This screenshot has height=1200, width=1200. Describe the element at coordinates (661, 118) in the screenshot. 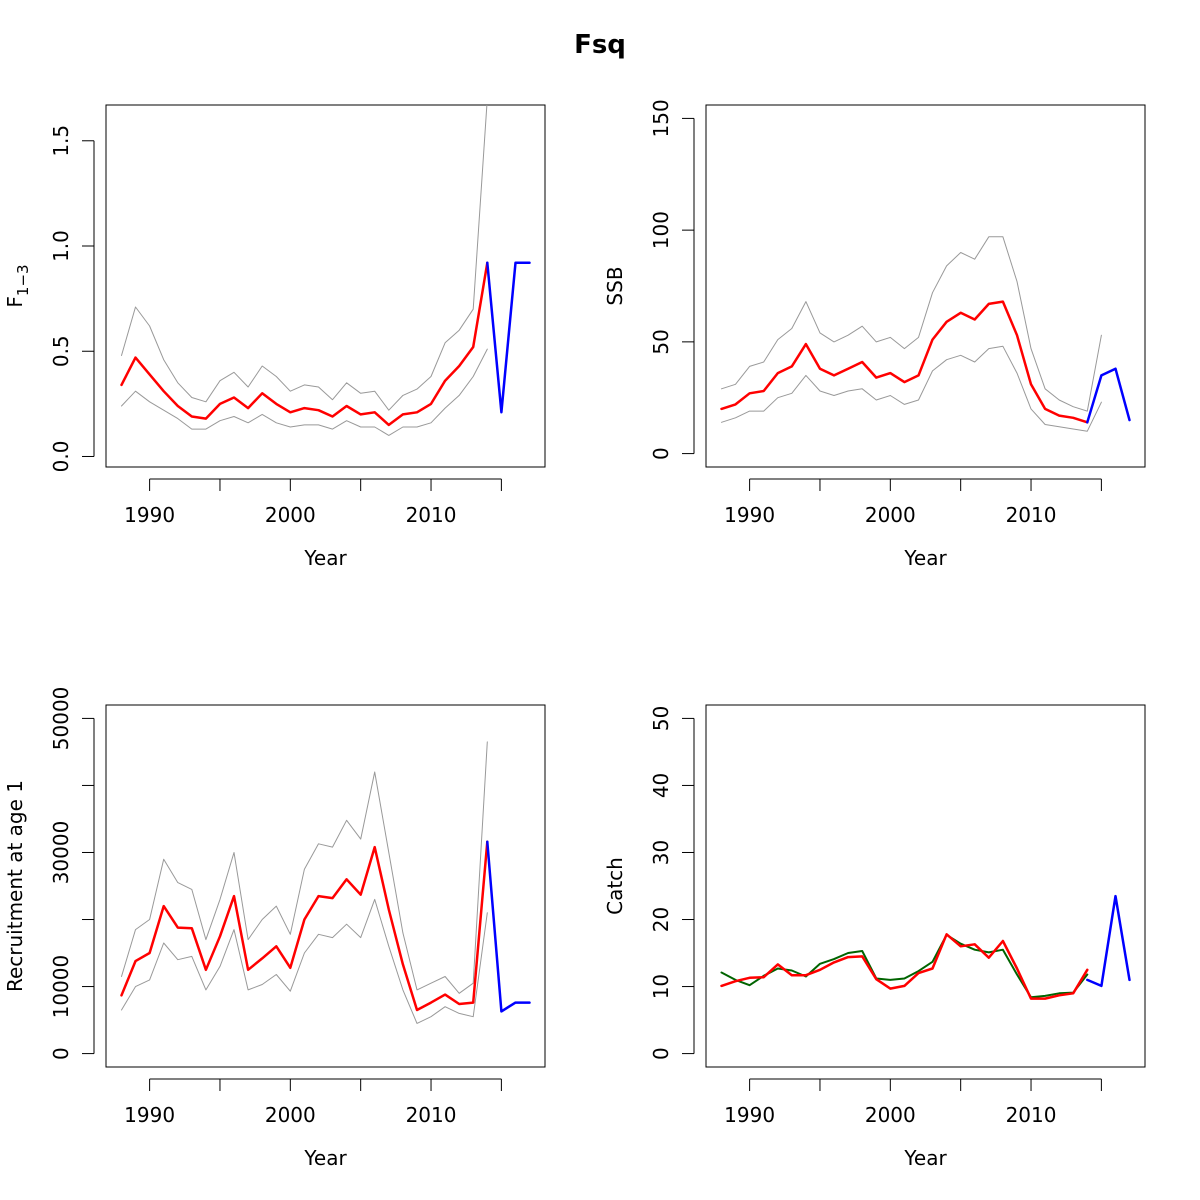

I see `panel-2-y-tick-label: 150` at that location.